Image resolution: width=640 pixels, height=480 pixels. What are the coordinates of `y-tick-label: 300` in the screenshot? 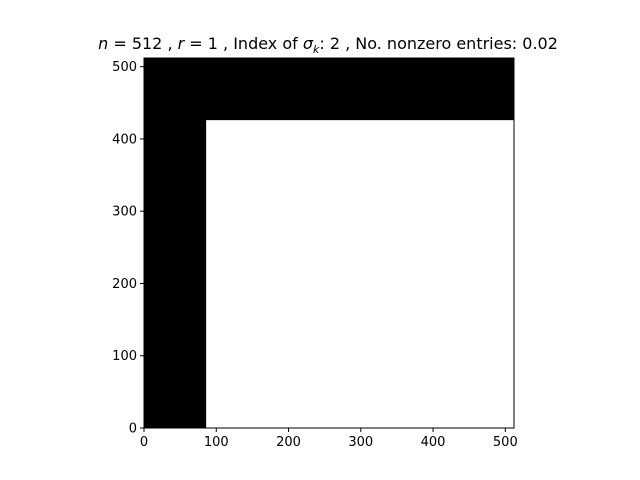 It's located at (124, 212).